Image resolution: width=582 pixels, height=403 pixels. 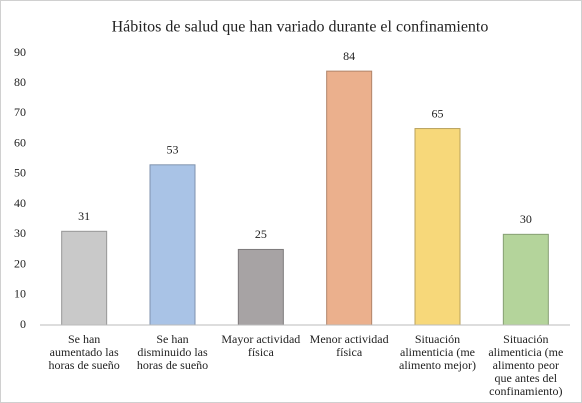 What do you see at coordinates (526, 219) in the screenshot?
I see `data-label: 30` at bounding box center [526, 219].